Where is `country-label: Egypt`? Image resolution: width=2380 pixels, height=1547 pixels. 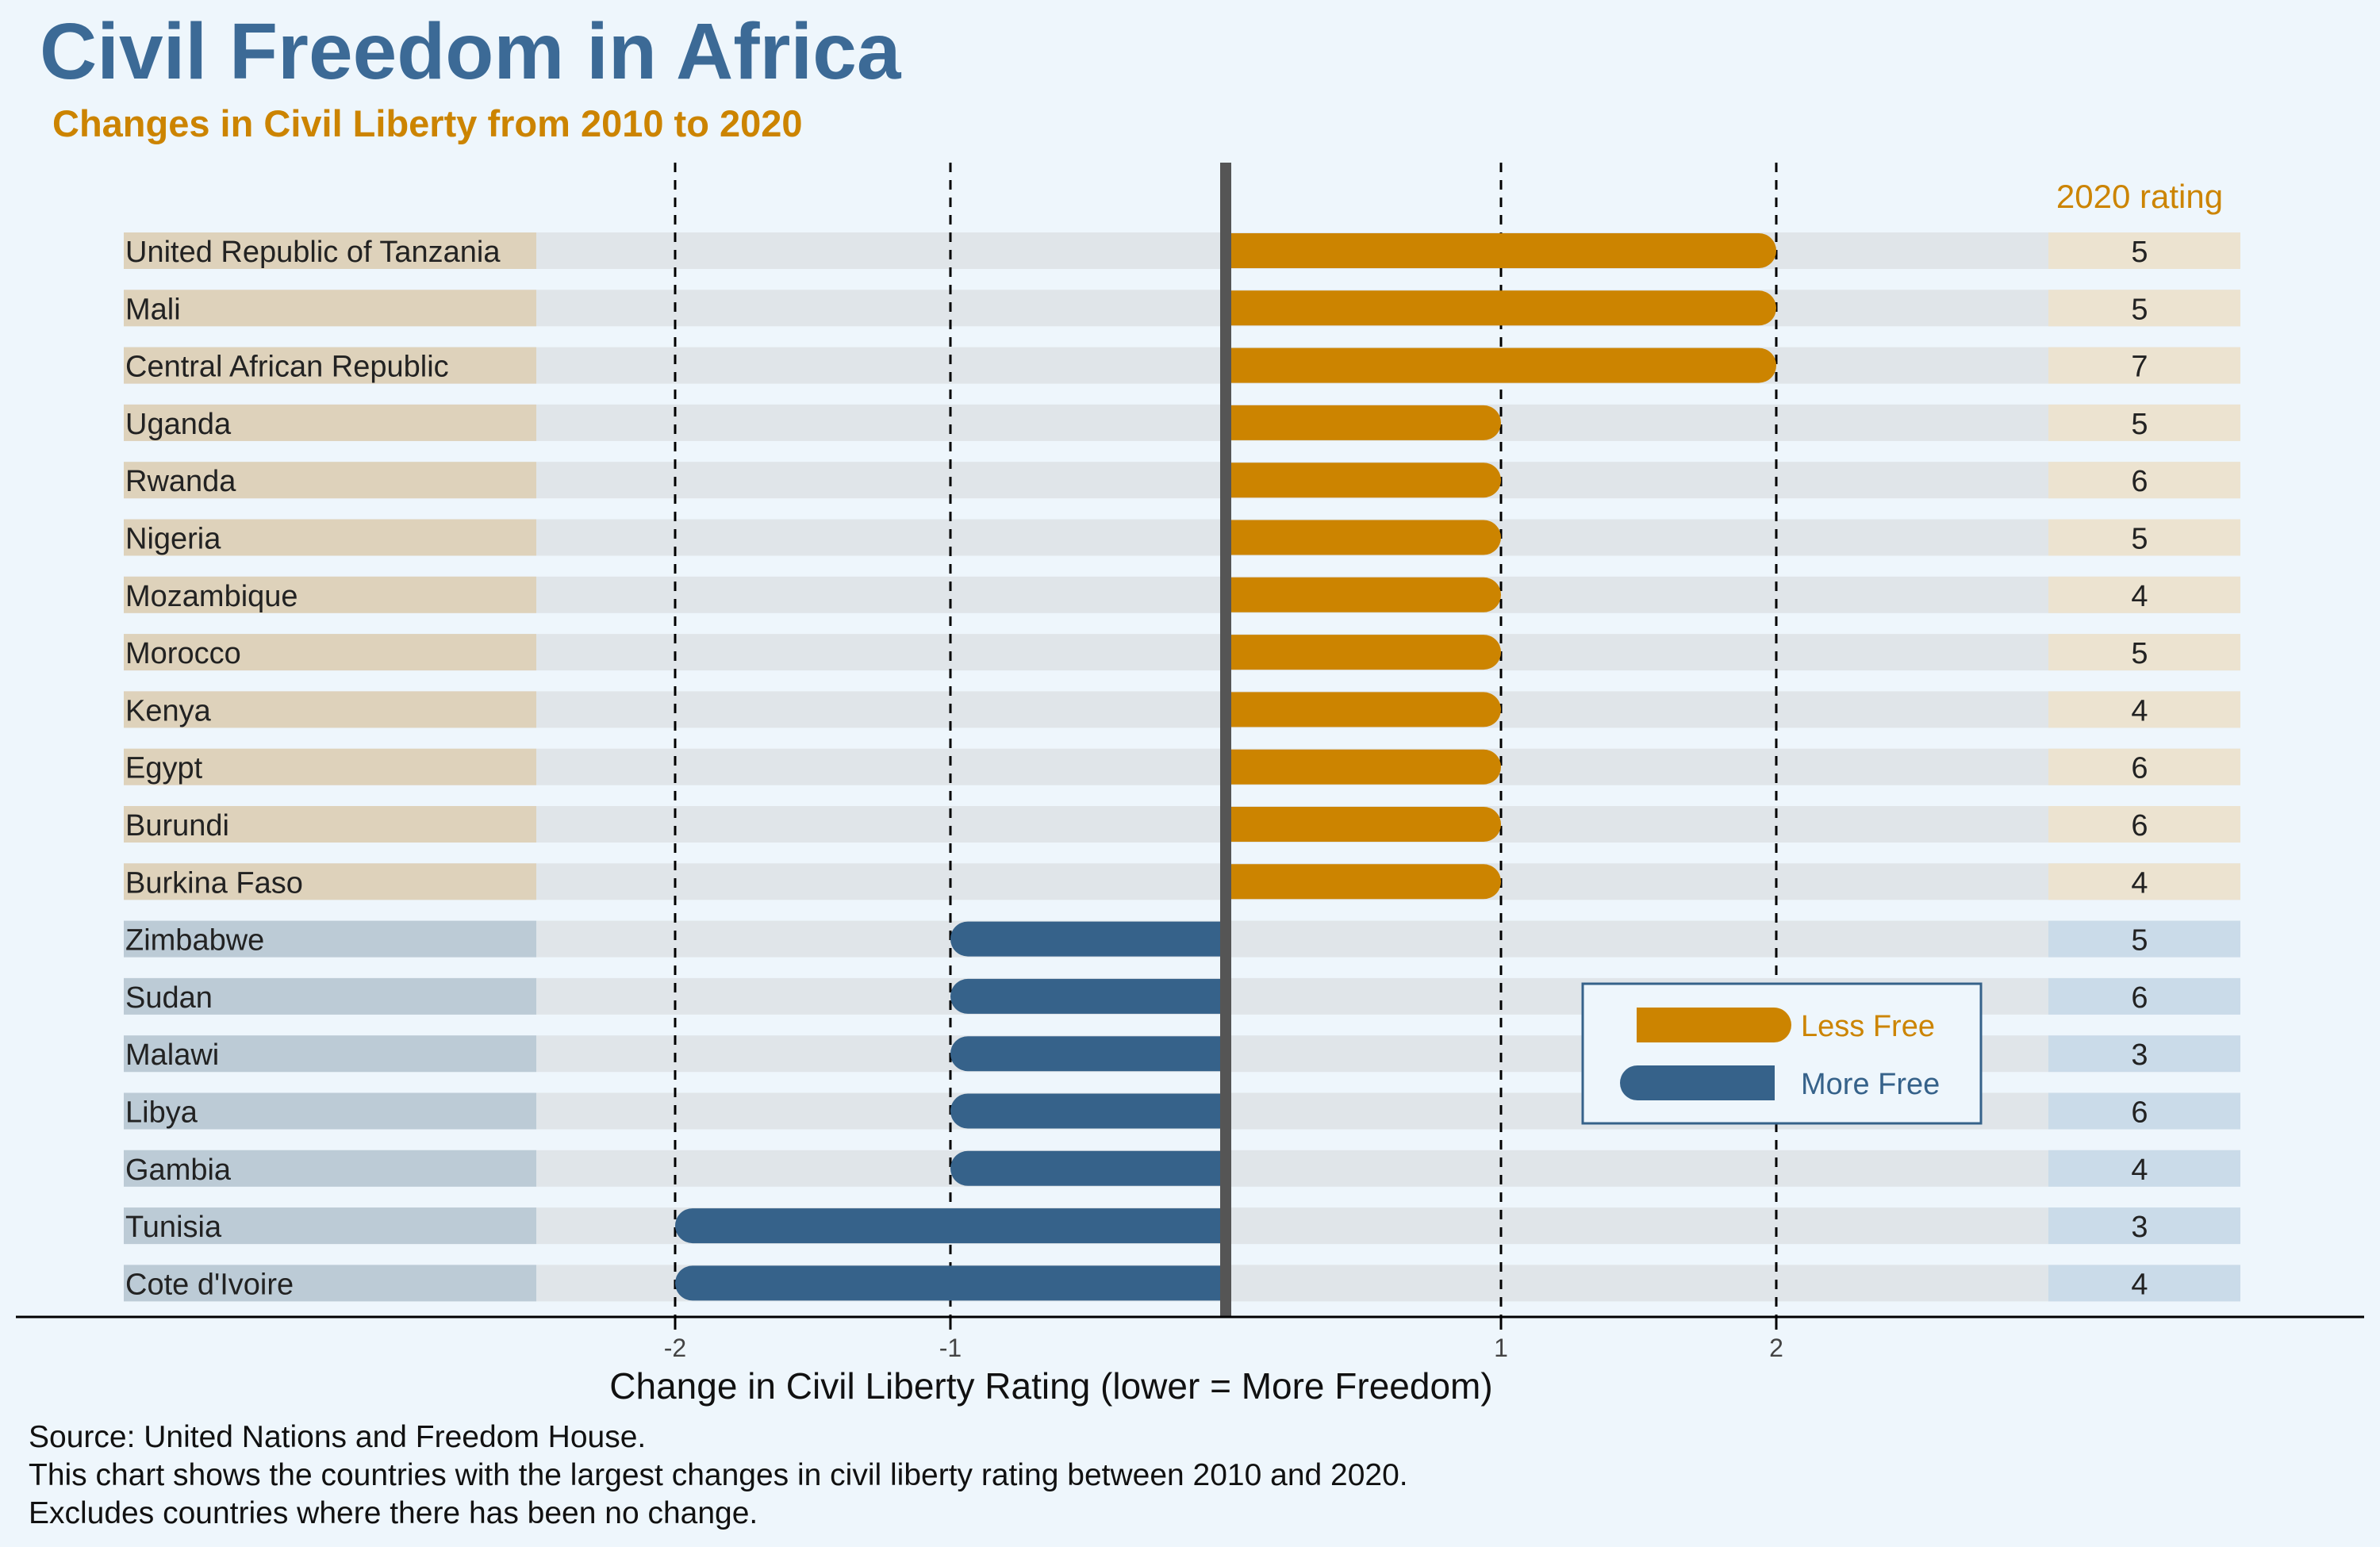
country-label: Egypt is located at coordinates (164, 768).